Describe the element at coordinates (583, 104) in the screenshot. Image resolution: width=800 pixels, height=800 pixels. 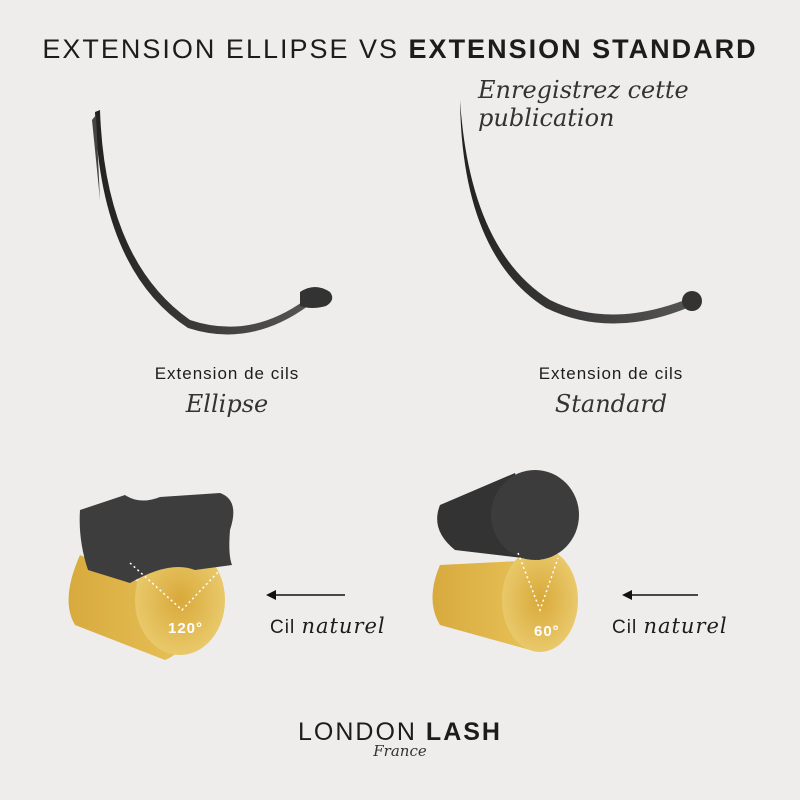
I see `save-prompt: Enregistrez cette publication` at that location.